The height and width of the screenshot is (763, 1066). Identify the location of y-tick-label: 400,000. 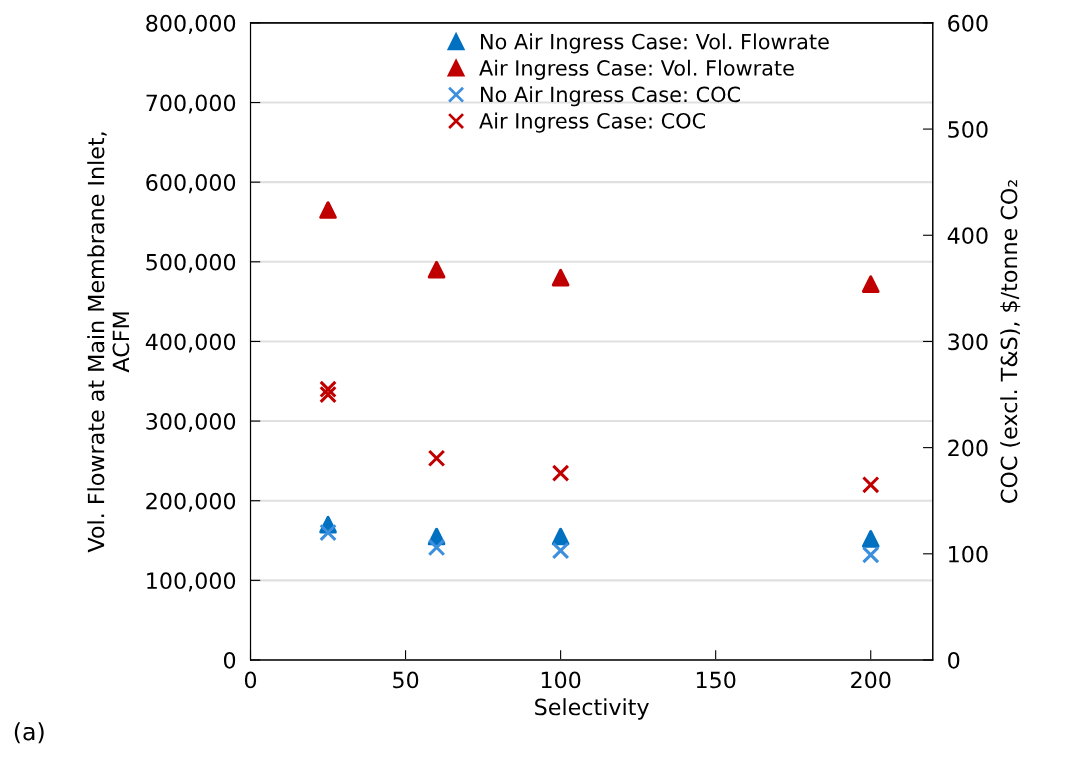
(190, 343).